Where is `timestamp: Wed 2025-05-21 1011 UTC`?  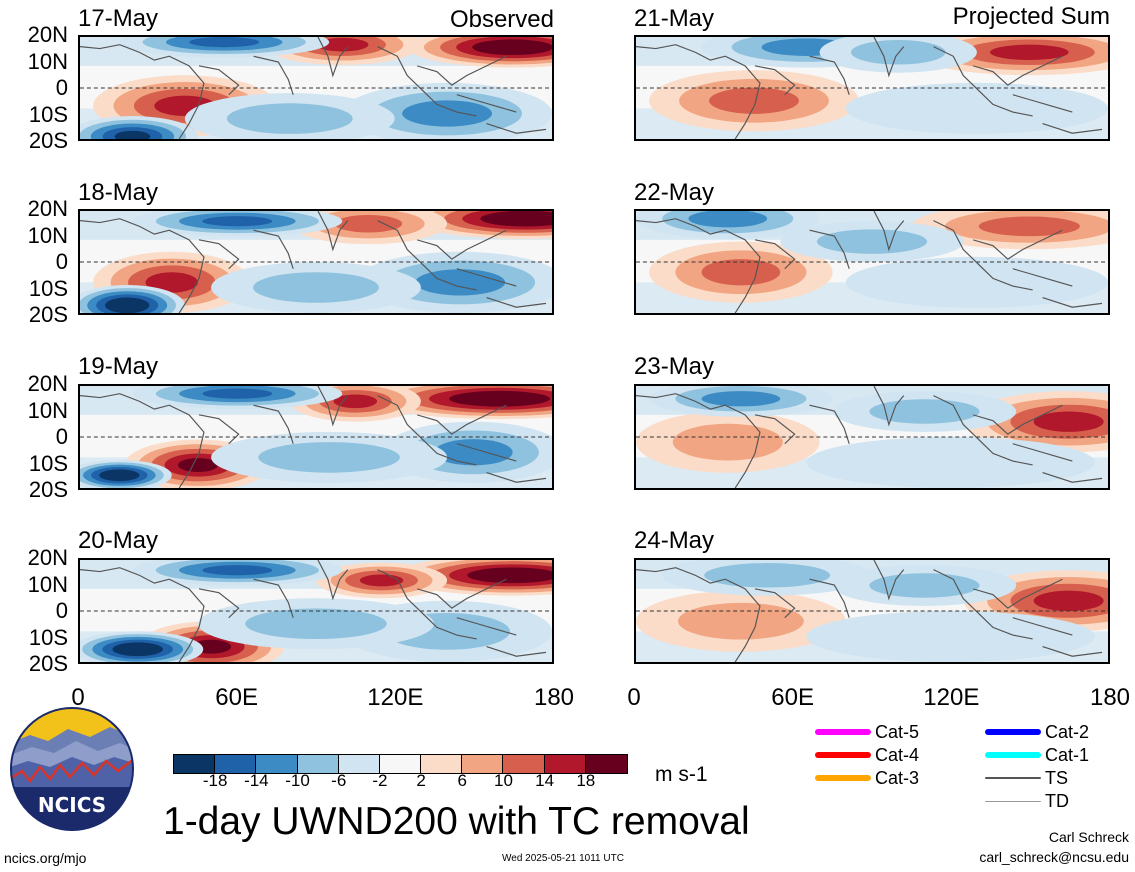 timestamp: Wed 2025-05-21 1011 UTC is located at coordinates (563, 858).